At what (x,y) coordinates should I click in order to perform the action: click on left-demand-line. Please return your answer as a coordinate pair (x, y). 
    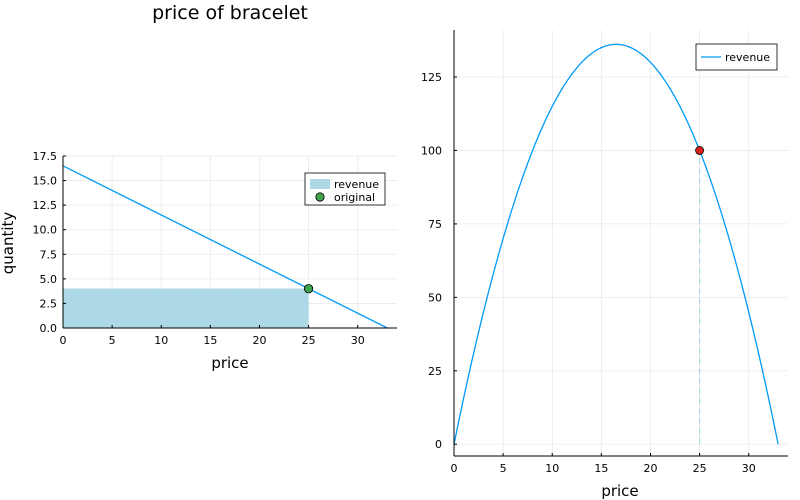
    Looking at the image, I should click on (225, 247).